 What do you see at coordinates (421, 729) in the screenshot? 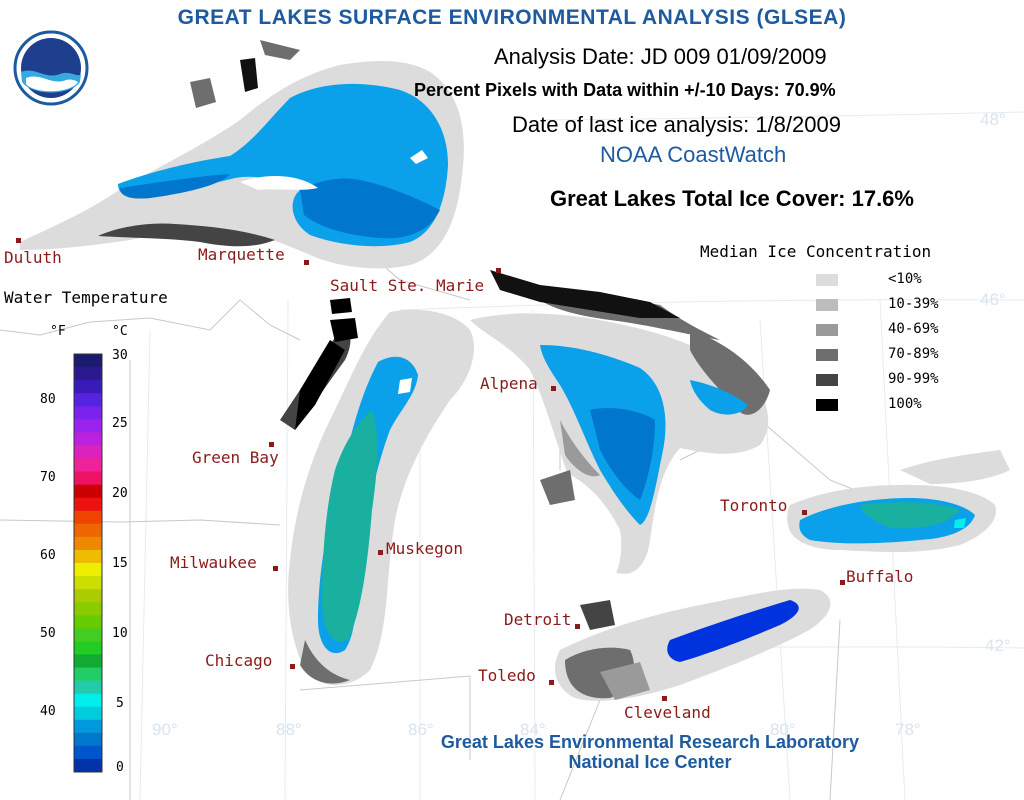
I see `lon-label: 86°` at bounding box center [421, 729].